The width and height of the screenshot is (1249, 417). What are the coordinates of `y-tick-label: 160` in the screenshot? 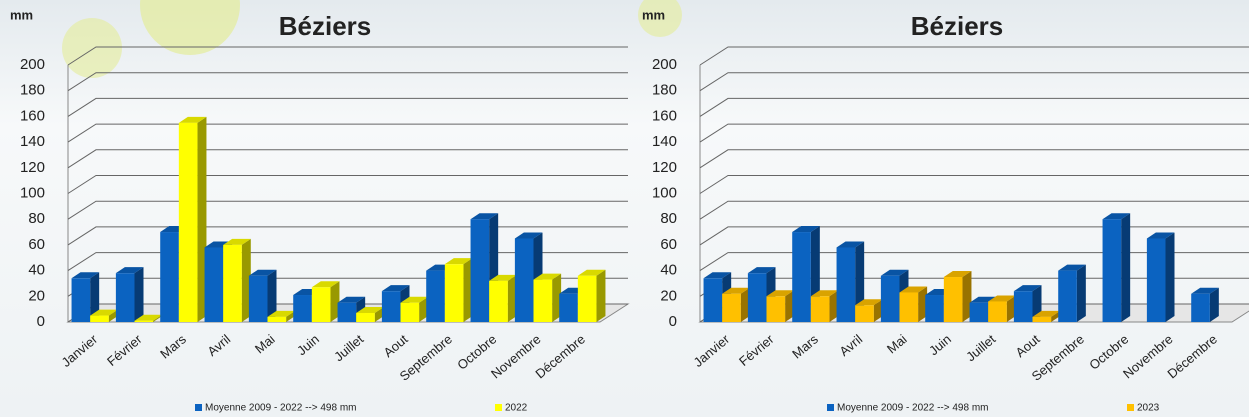 It's located at (664, 115).